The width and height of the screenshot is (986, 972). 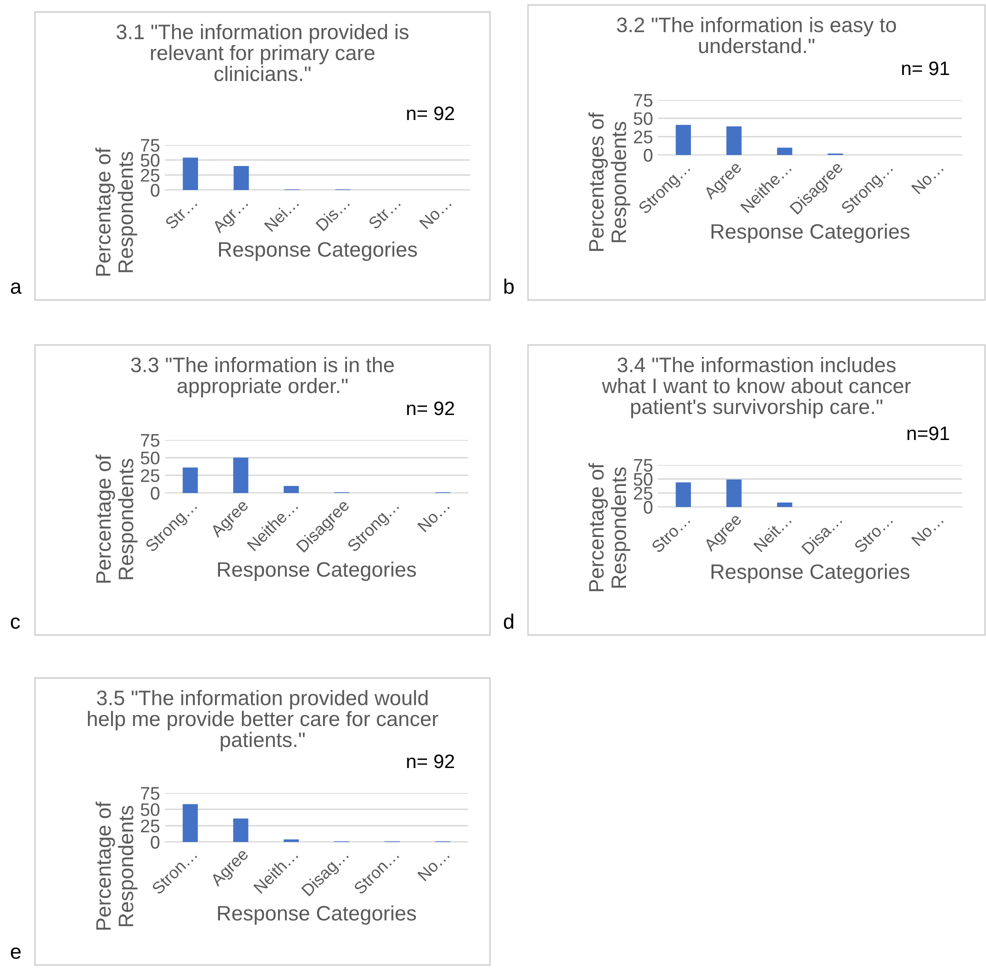 What do you see at coordinates (15, 953) in the screenshot?
I see `text: e` at bounding box center [15, 953].